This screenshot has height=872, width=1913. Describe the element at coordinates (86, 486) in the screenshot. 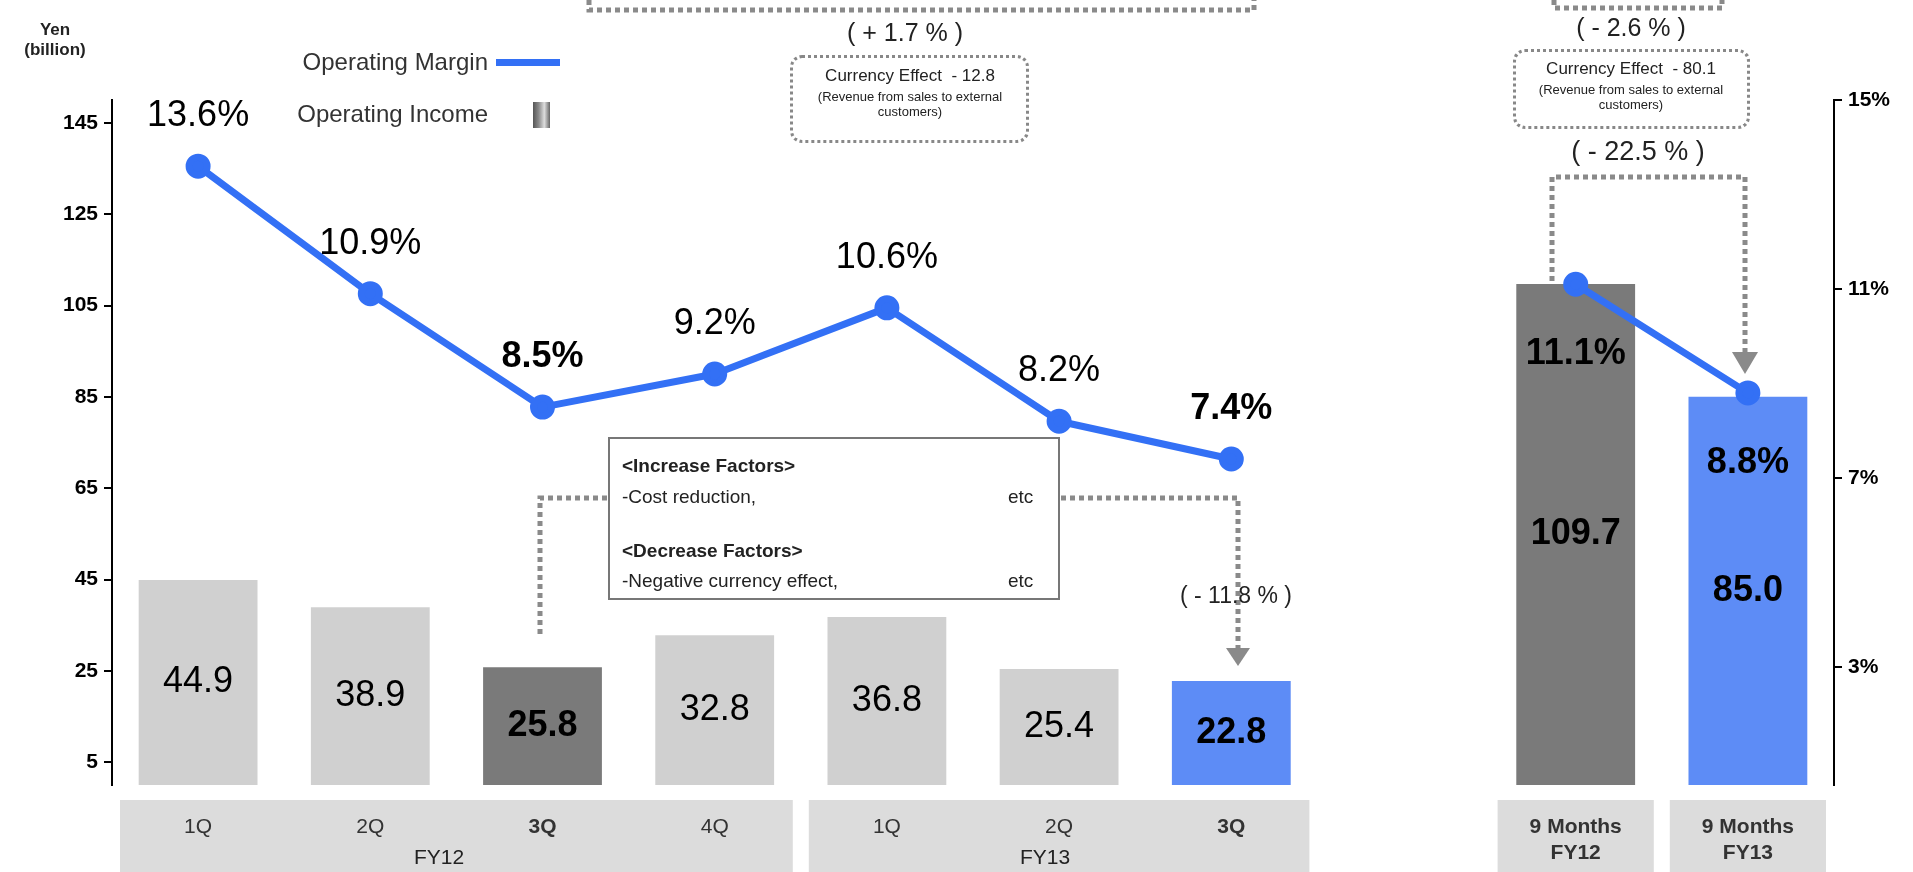

I see `y-tick-label: 65` at that location.